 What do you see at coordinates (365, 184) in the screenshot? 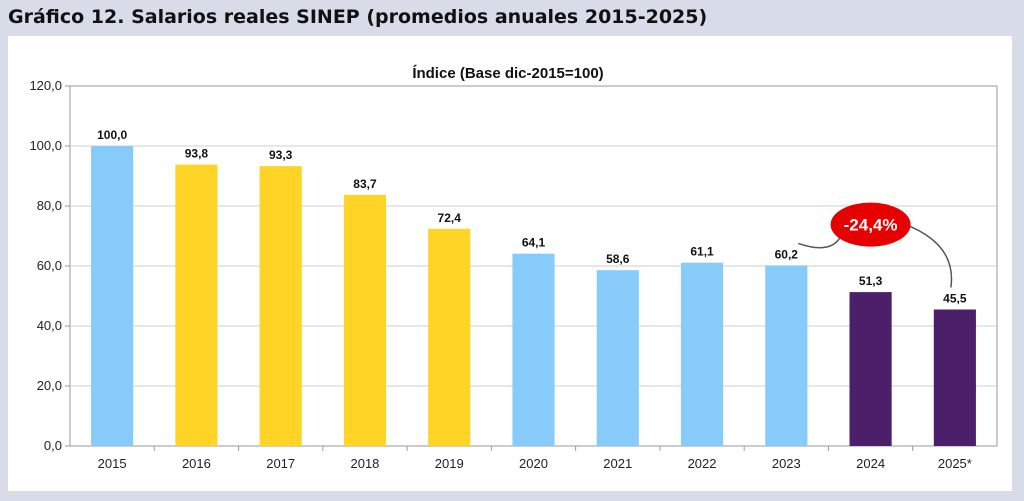
I see `data-label: 83,7` at bounding box center [365, 184].